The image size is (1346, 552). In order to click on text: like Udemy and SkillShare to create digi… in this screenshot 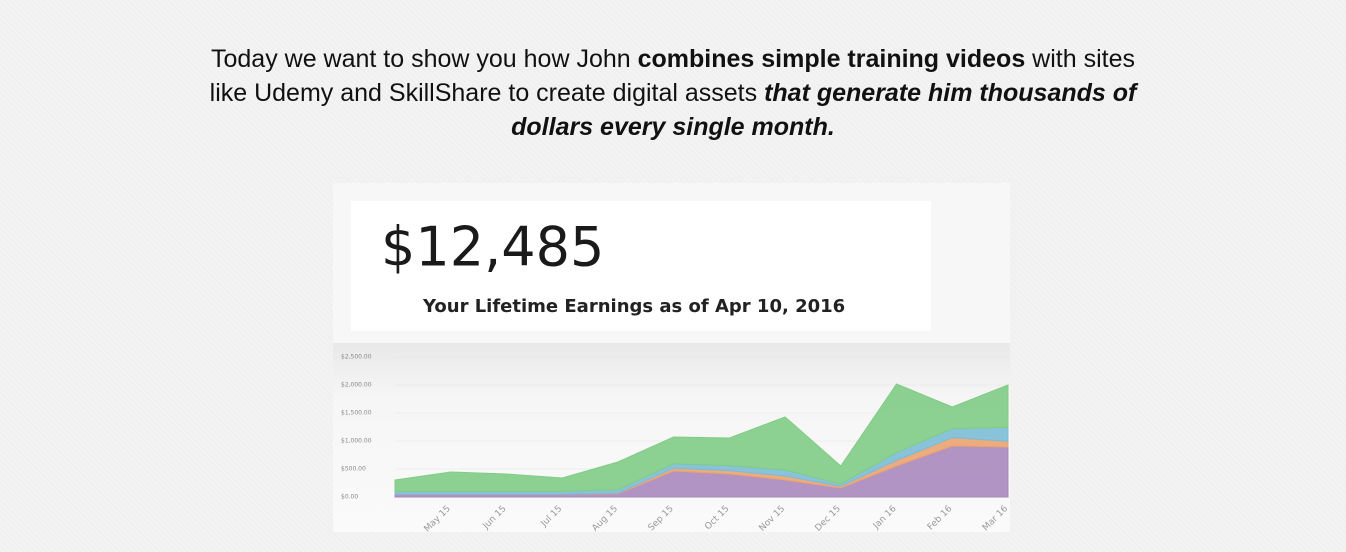, I will do `click(487, 93)`.